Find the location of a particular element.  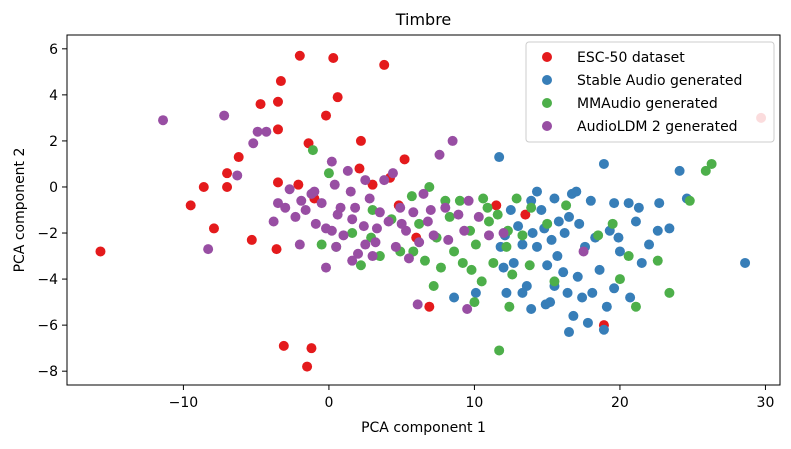

y-tick-label: −2 is located at coordinates (47, 234).